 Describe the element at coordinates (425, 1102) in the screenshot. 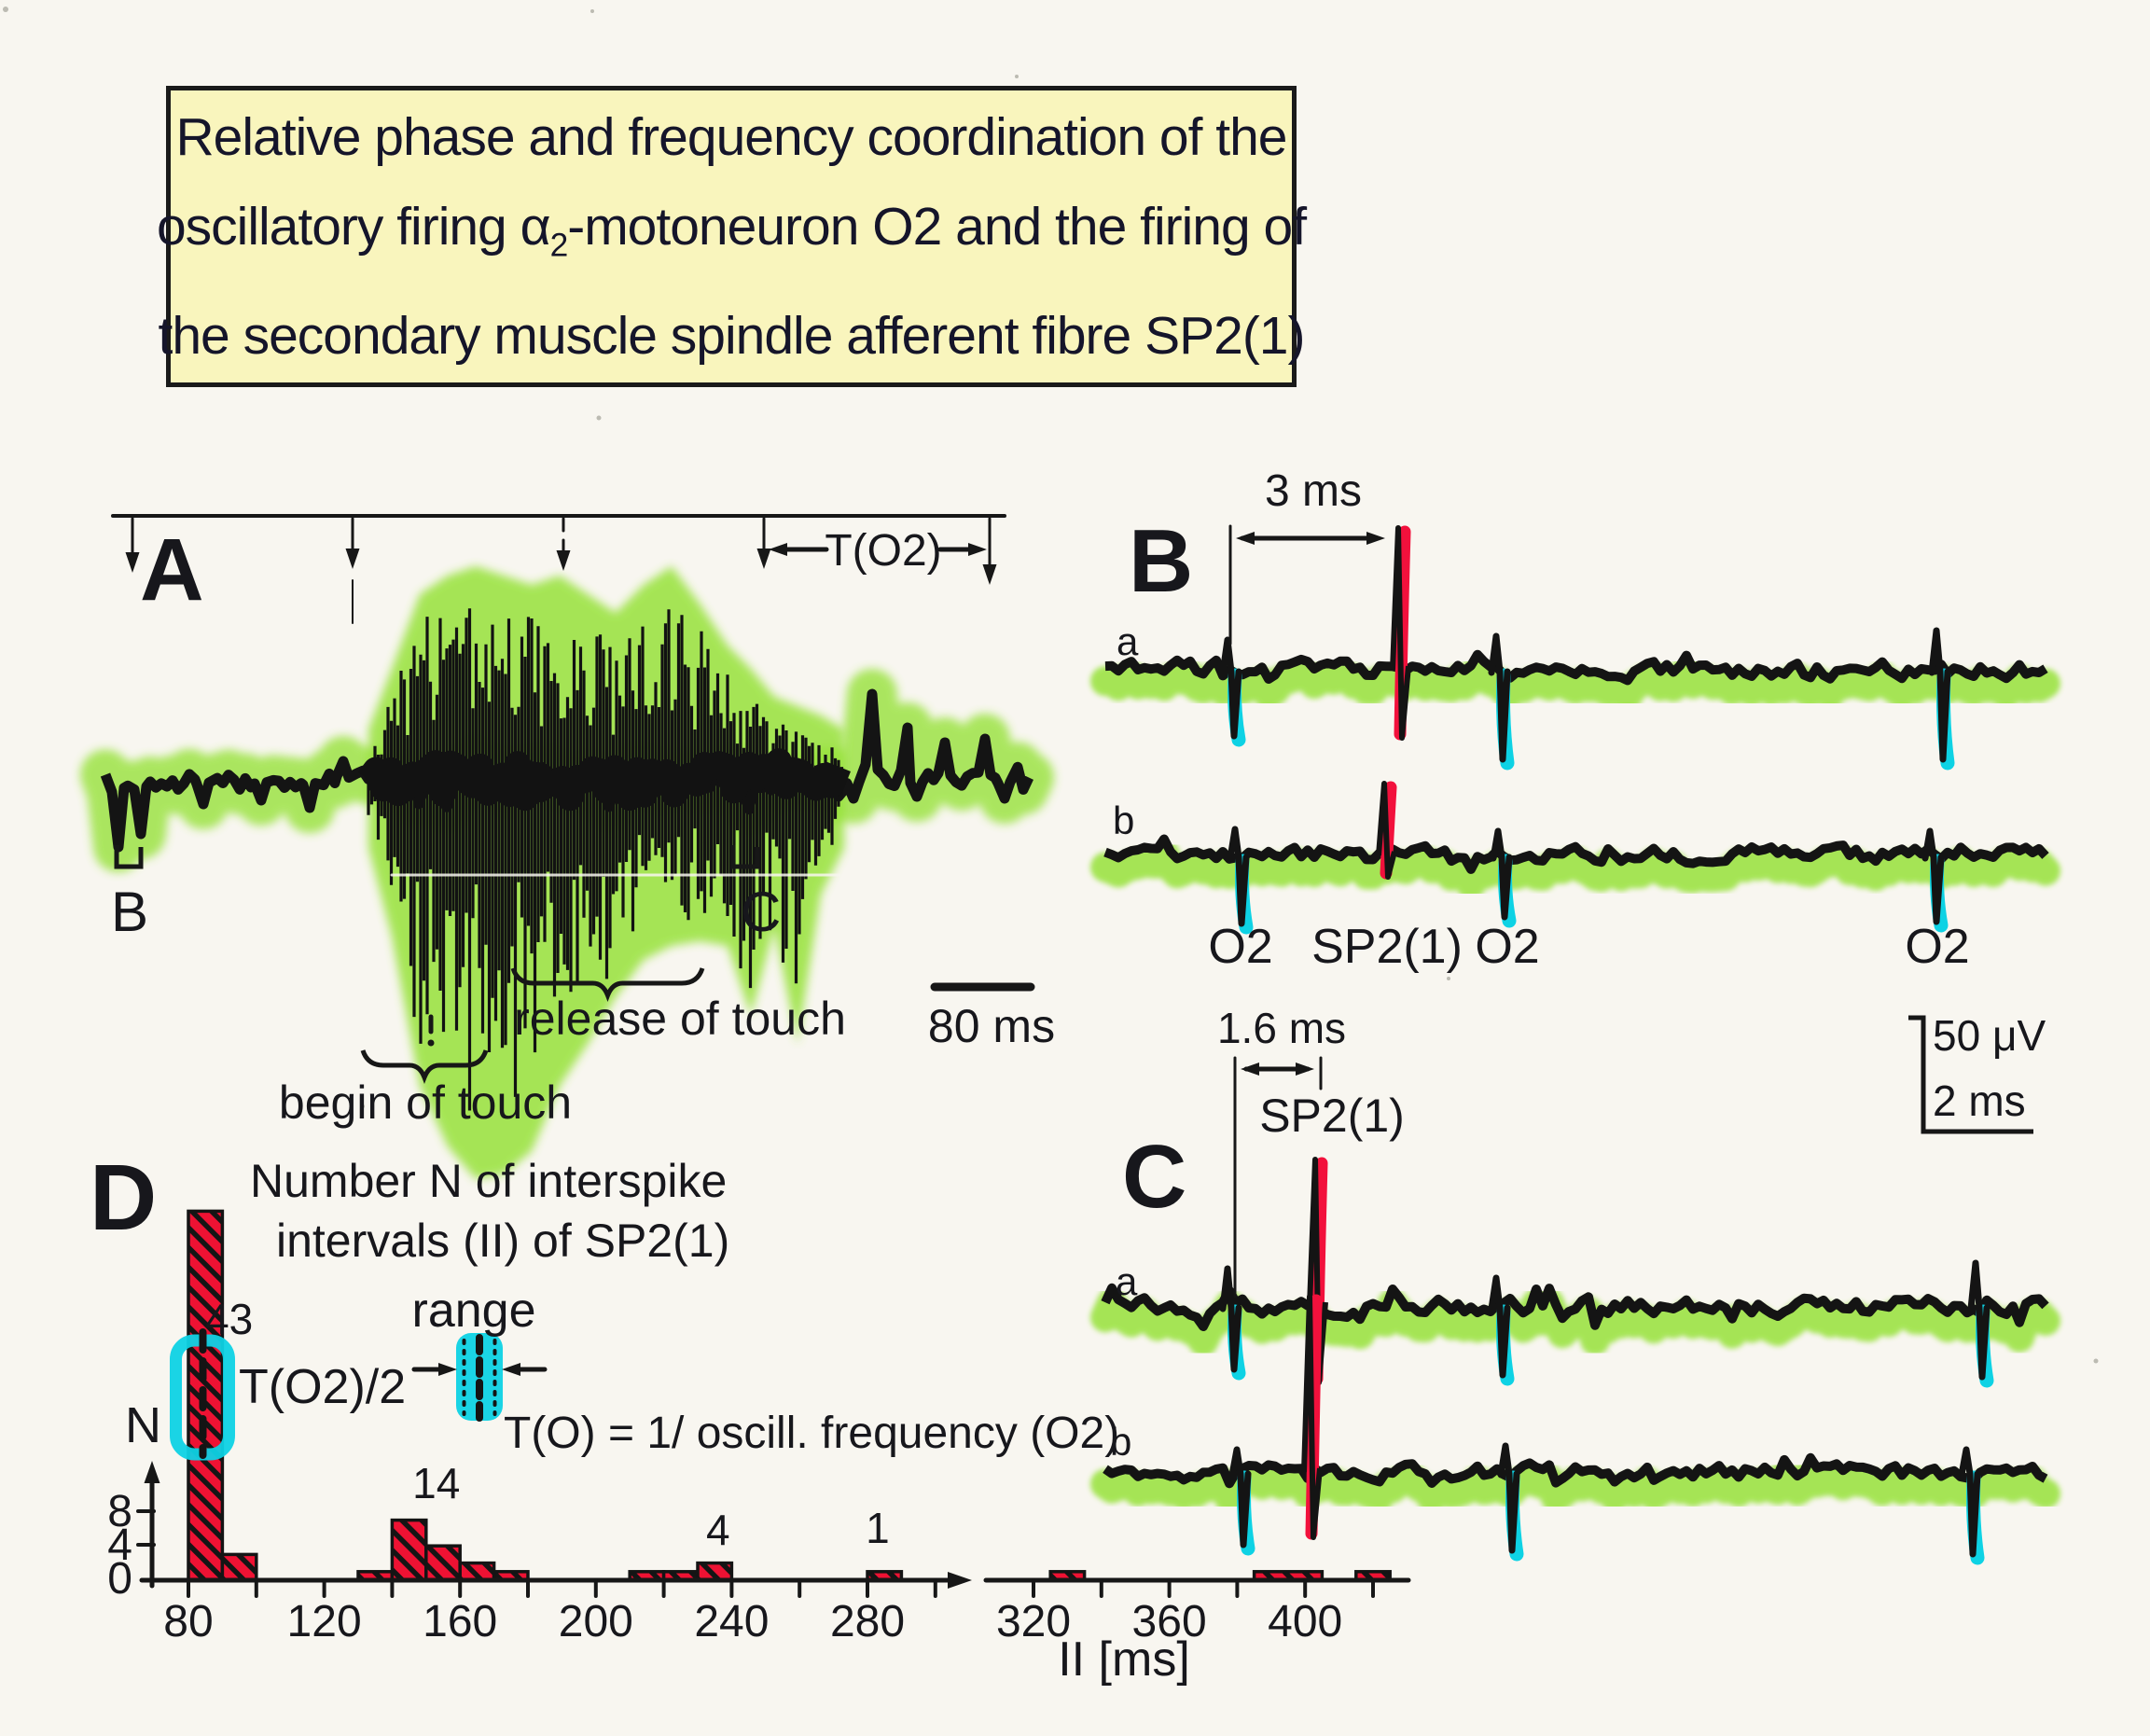

I see `begin-of-touch-label: begin of touch` at that location.